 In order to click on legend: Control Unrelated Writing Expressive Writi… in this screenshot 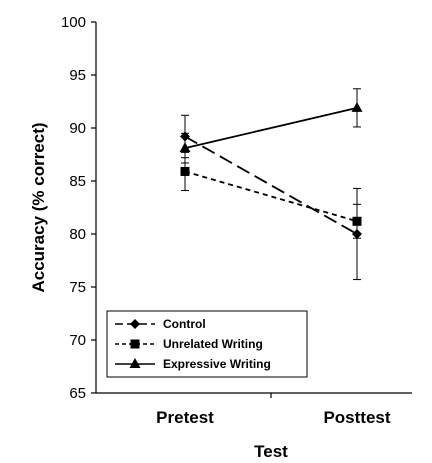, I will do `click(207, 344)`.